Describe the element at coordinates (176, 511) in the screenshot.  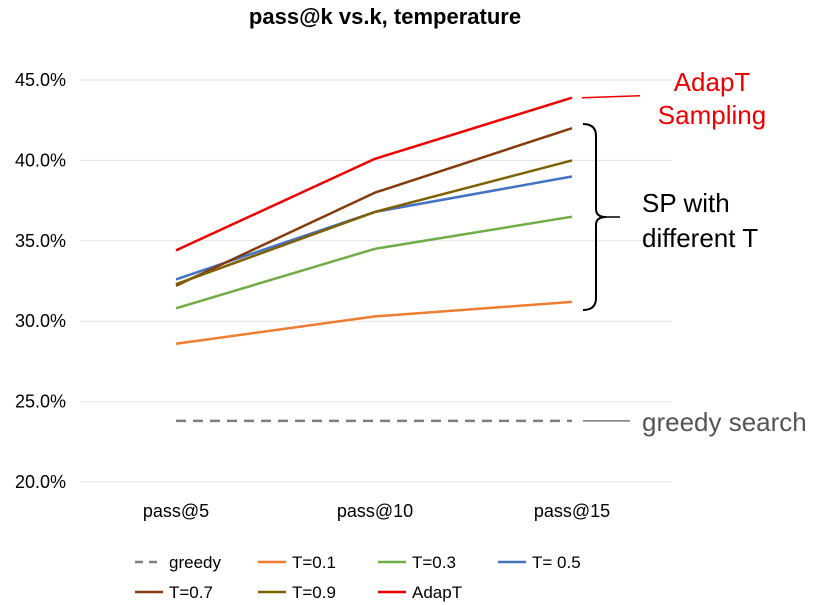
I see `x-tick-label: pass@5` at that location.